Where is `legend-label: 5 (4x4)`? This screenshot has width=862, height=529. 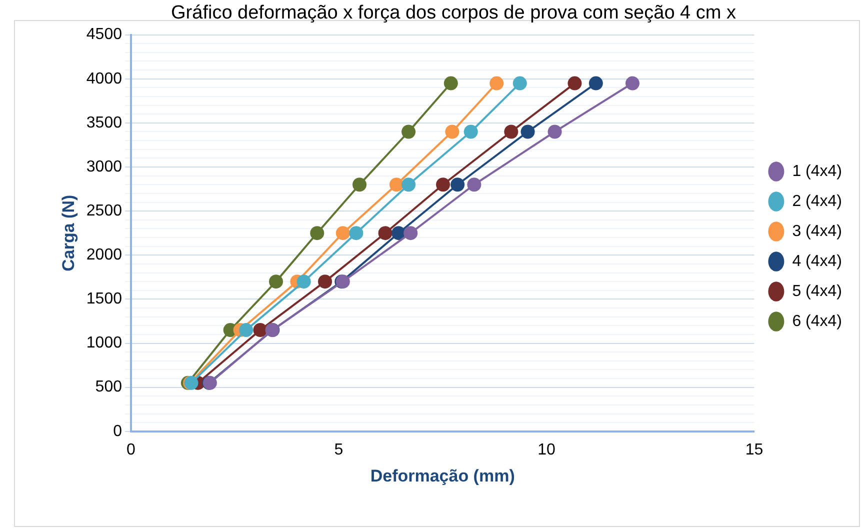 legend-label: 5 (4x4) is located at coordinates (817, 291).